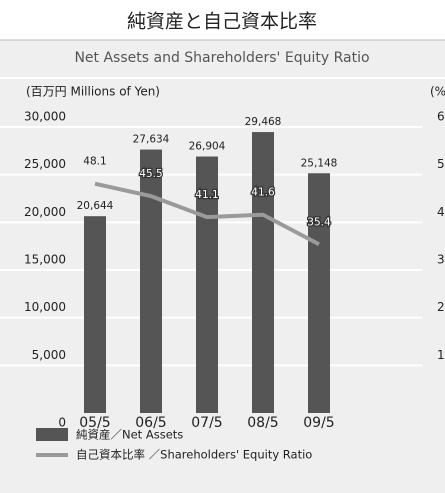  I want to click on line, so click(207, 214).